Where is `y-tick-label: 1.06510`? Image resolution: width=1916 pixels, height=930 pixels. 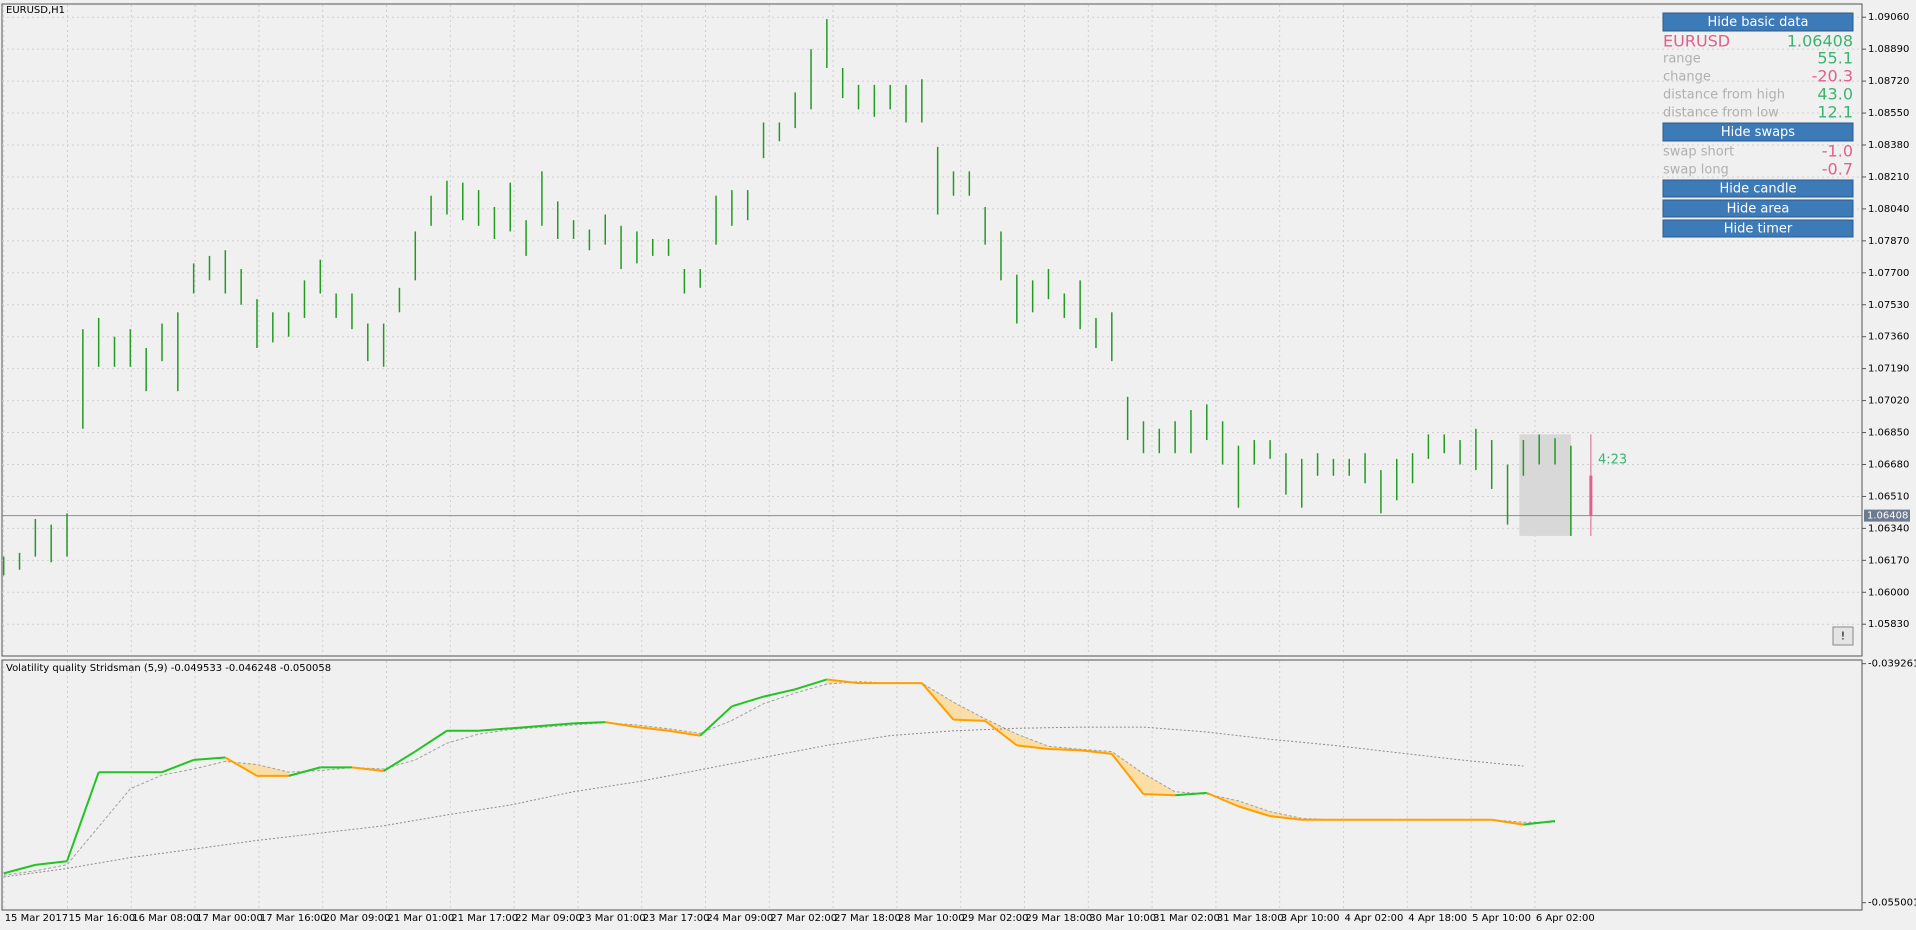 y-tick-label: 1.06510 is located at coordinates (1888, 496).